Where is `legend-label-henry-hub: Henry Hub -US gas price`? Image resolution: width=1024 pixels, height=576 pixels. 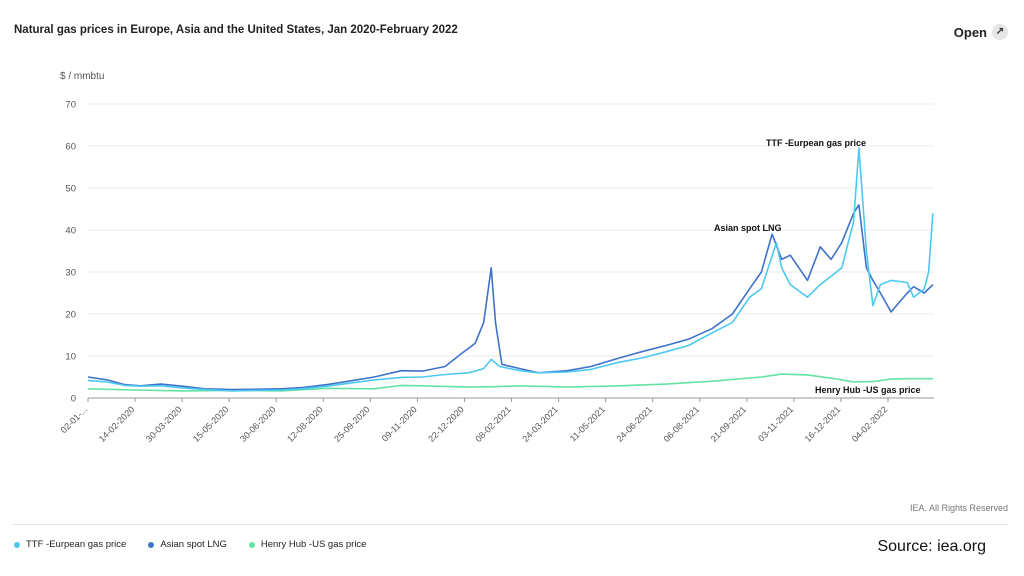
legend-label-henry-hub: Henry Hub -US gas price is located at coordinates (313, 544).